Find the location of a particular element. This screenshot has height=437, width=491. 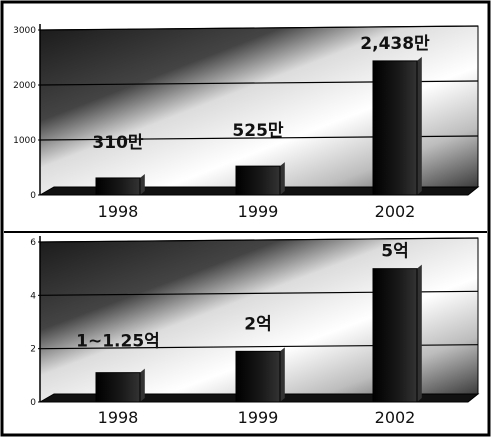

y-tick-label: 1000 is located at coordinates (24, 141).